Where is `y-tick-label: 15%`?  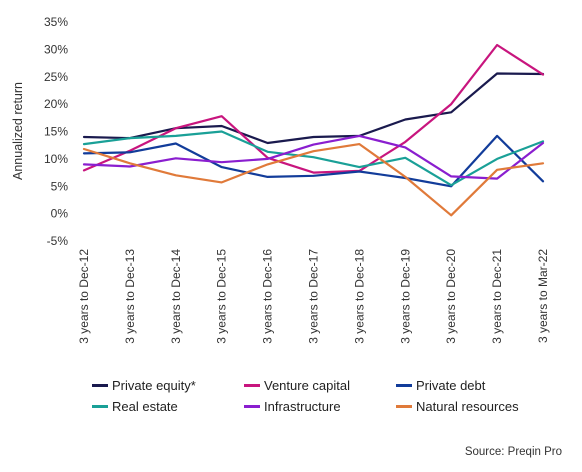 y-tick-label: 15% is located at coordinates (56, 132).